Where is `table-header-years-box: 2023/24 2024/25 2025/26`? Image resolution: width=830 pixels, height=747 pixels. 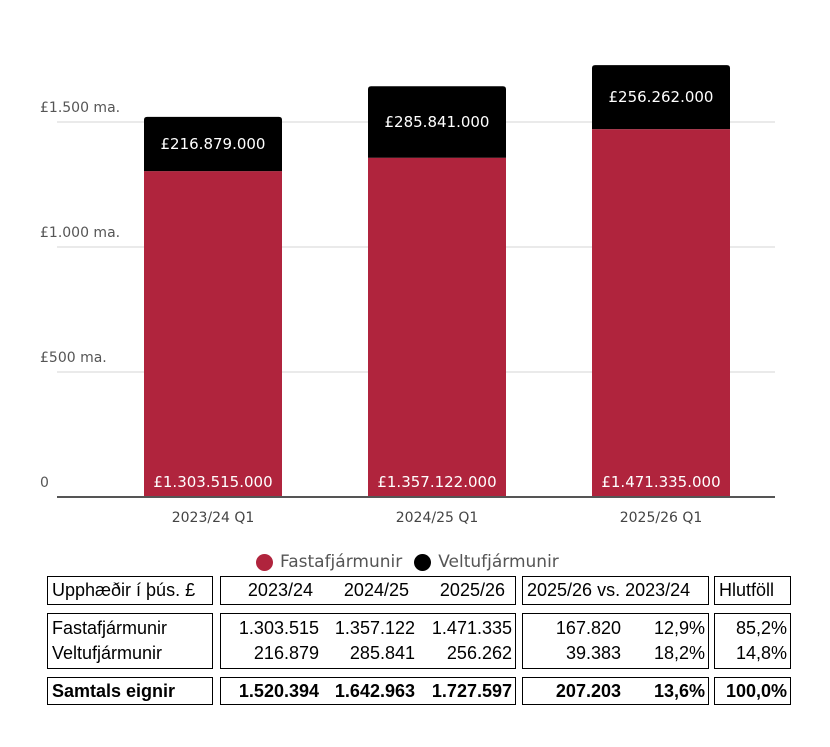
table-header-years-box: 2023/24 2024/25 2025/26 is located at coordinates (368, 590).